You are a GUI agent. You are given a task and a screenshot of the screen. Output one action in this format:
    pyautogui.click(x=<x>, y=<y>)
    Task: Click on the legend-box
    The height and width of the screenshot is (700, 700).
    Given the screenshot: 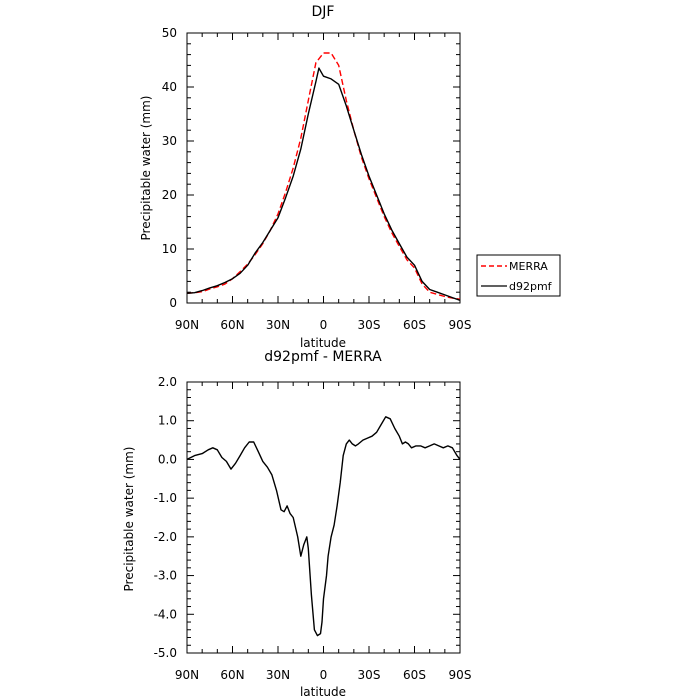 What is the action you would take?
    pyautogui.click(x=518, y=275)
    